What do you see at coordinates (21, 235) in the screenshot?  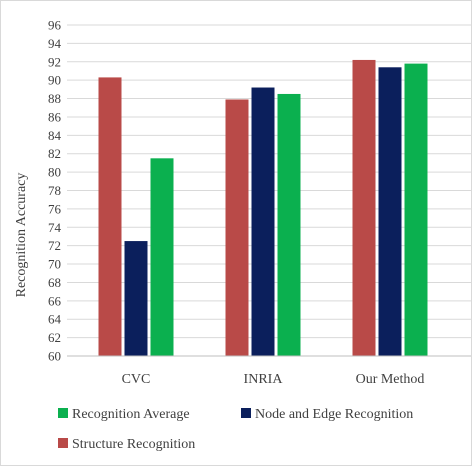 I see `y-axis-title: Recognition Accuracy` at bounding box center [21, 235].